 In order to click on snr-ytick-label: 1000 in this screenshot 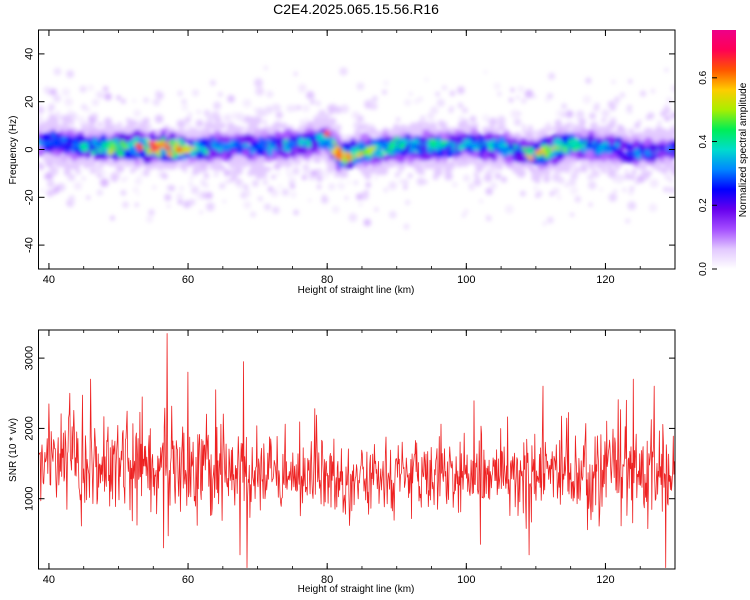, I will do `click(30, 498)`.